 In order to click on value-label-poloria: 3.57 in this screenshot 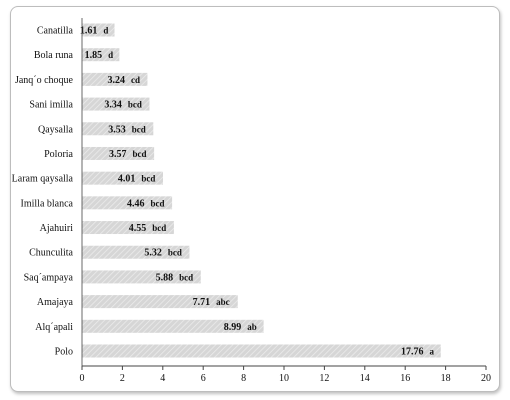, I will do `click(118, 154)`.